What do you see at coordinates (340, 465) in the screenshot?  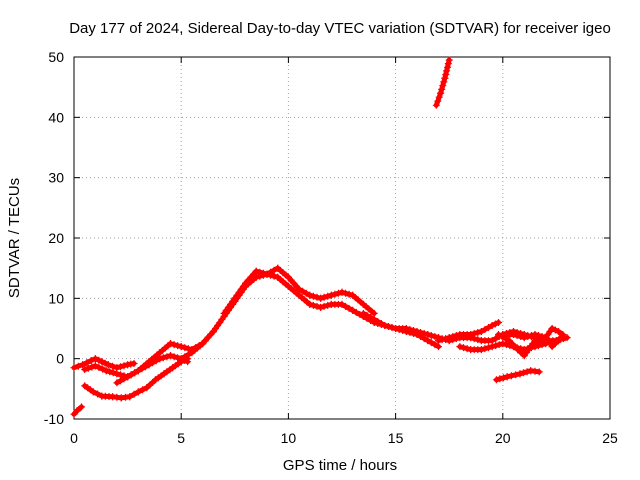 I see `x-axis-label: GPS time / hours` at bounding box center [340, 465].